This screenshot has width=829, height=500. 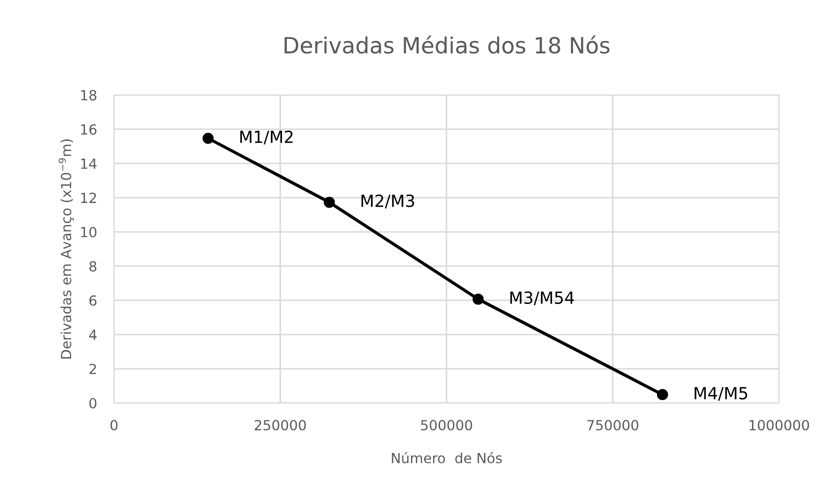 I want to click on annotation: M4/M5, so click(x=721, y=394).